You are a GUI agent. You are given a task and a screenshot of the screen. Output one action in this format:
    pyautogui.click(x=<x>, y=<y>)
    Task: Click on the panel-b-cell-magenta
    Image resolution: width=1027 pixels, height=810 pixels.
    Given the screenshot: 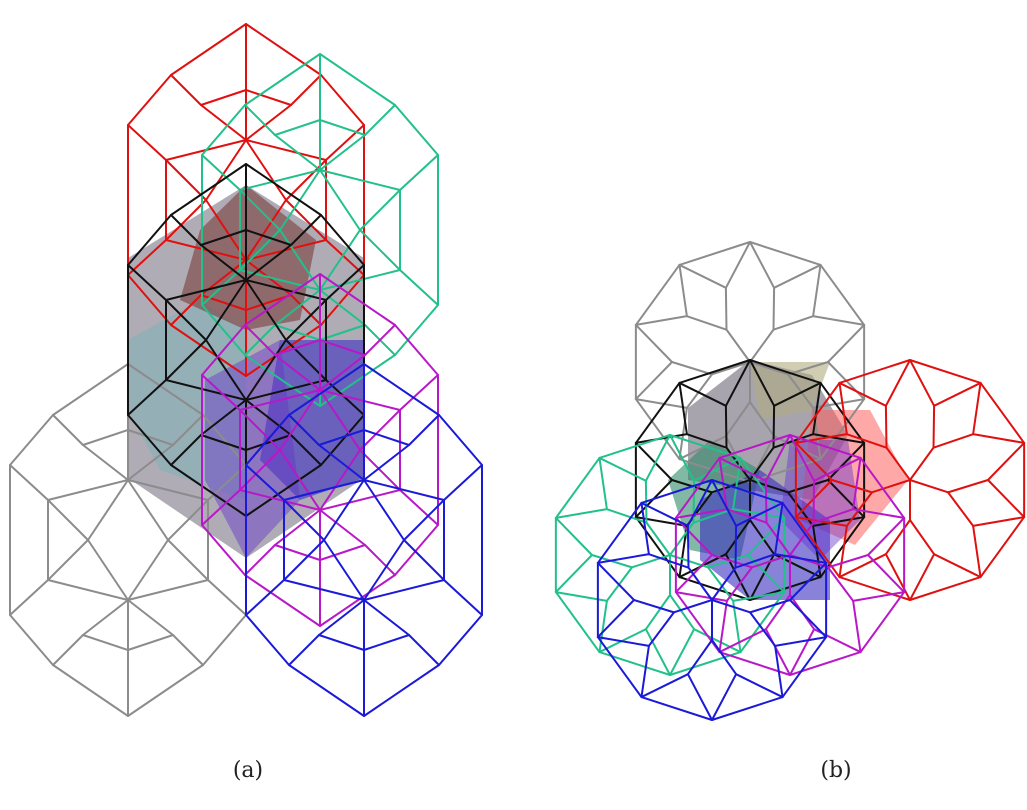 What is the action you would take?
    pyautogui.click(x=790, y=555)
    